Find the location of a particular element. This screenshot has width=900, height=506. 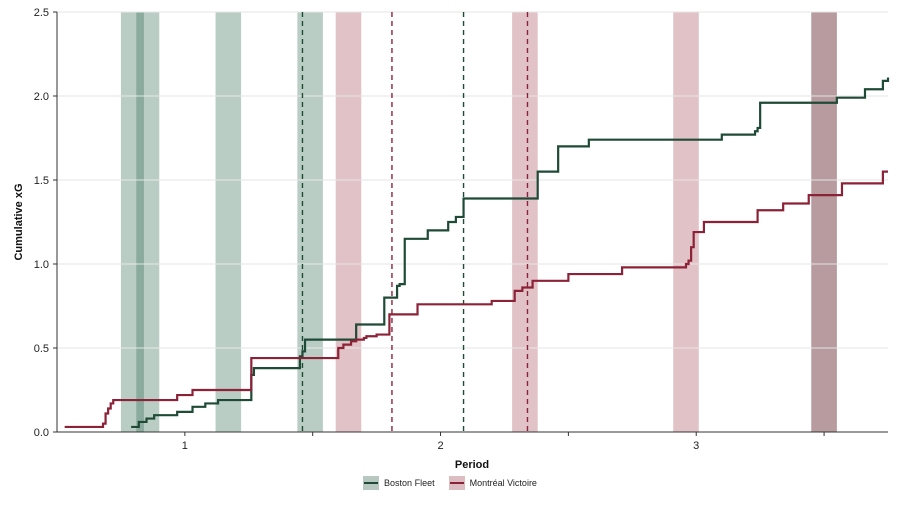

y-tick-label-2: 1.0 is located at coordinates (41, 265).